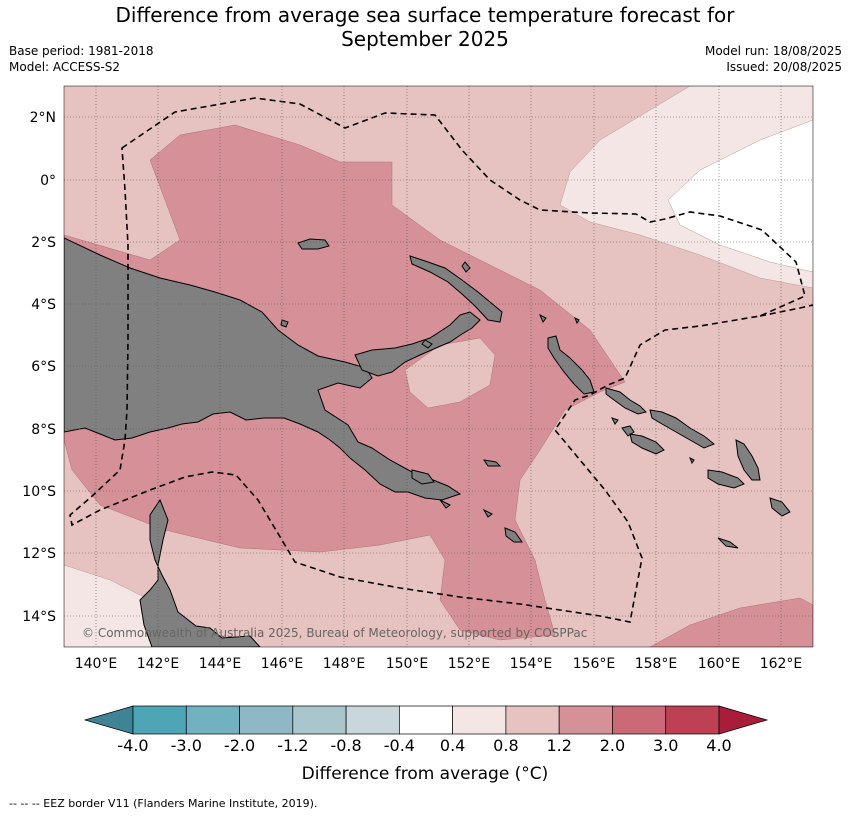  Describe the element at coordinates (81, 59) in the screenshot. I see `meta-left: Base period: 1981-2018 Model: ACCESS-S2` at that location.